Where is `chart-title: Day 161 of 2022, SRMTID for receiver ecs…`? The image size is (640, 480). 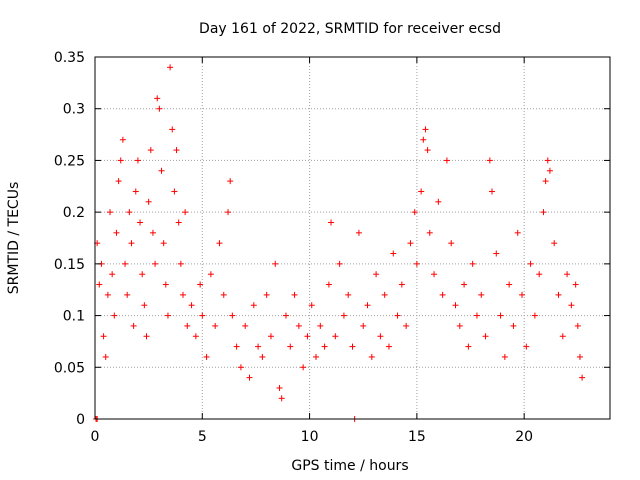
chart-title: Day 161 of 2022, SRMTID for receiver ecs… is located at coordinates (350, 29).